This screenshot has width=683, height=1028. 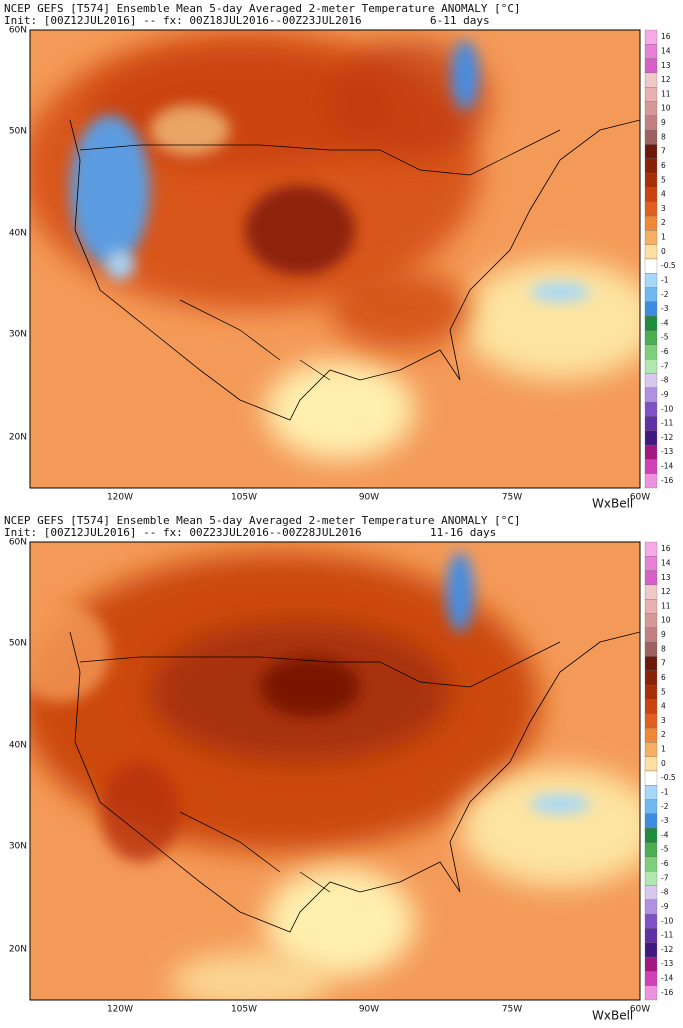 I want to click on colorbar-label: 7, so click(x=663, y=663).